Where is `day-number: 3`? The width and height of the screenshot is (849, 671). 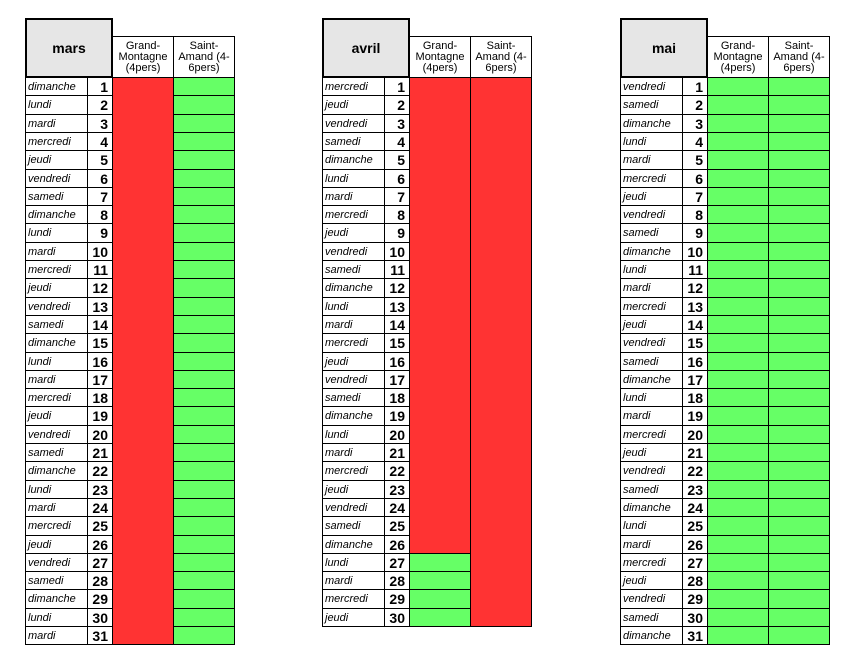
day-number: 3 is located at coordinates (397, 123).